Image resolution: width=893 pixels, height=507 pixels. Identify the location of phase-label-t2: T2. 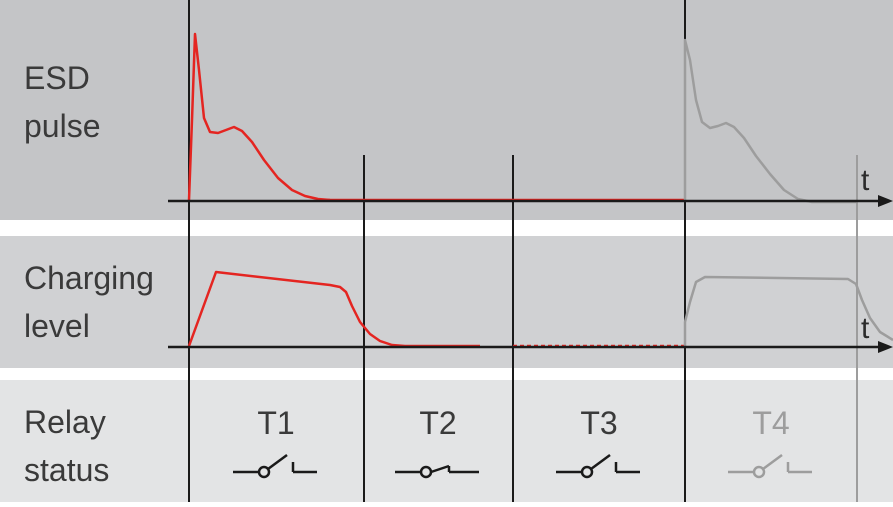
(438, 423).